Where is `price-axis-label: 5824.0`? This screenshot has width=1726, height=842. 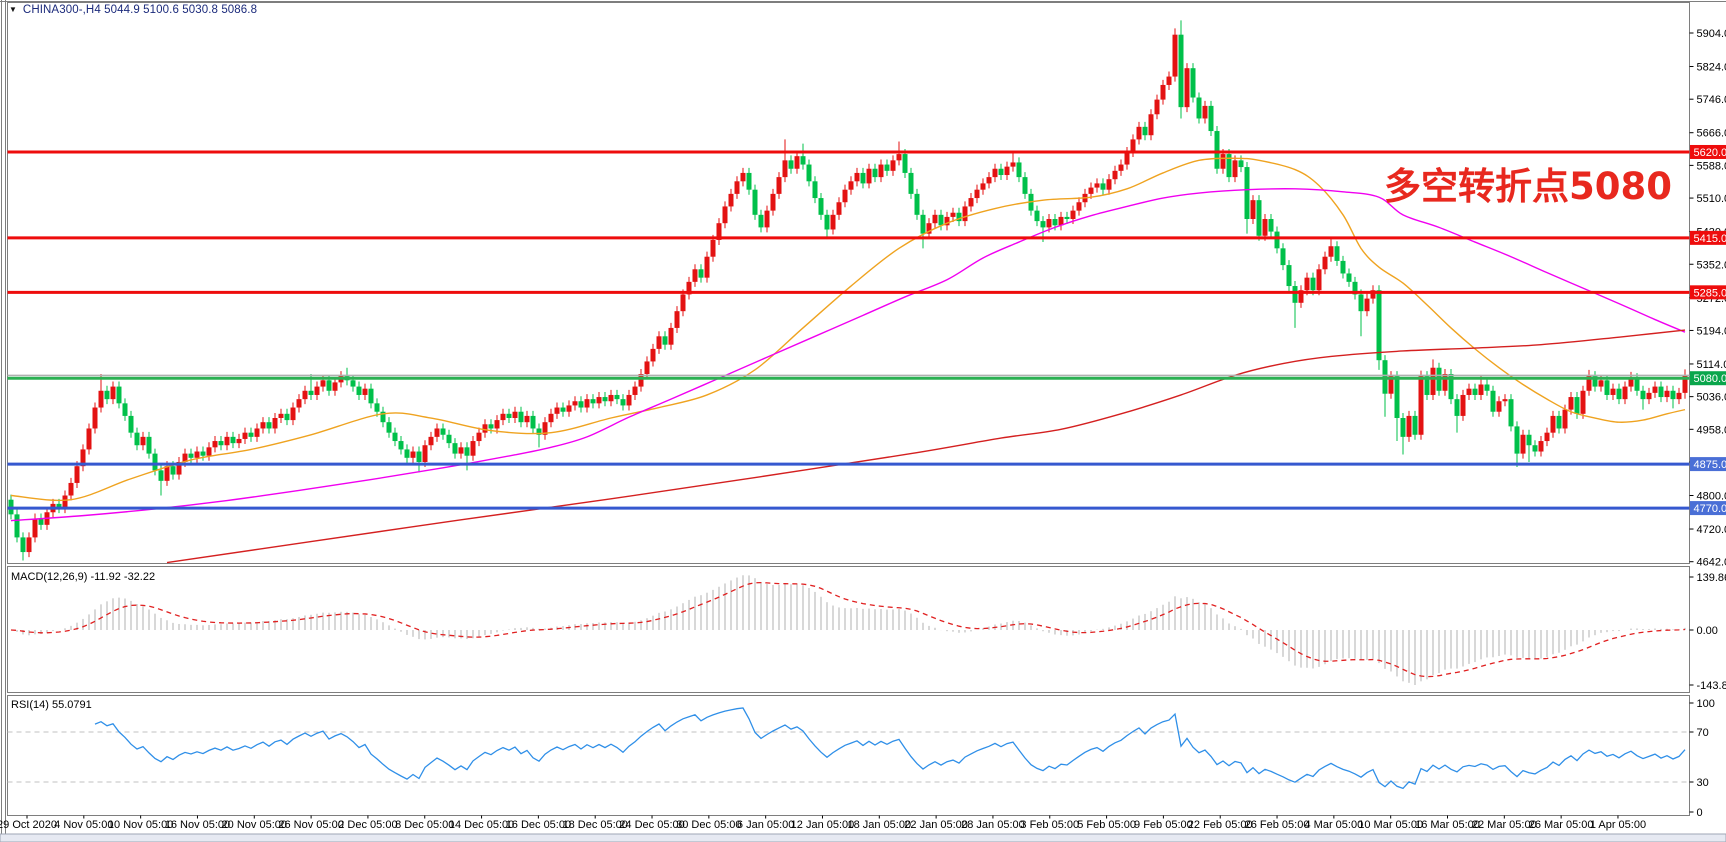
price-axis-label: 5824.0 is located at coordinates (1711, 68).